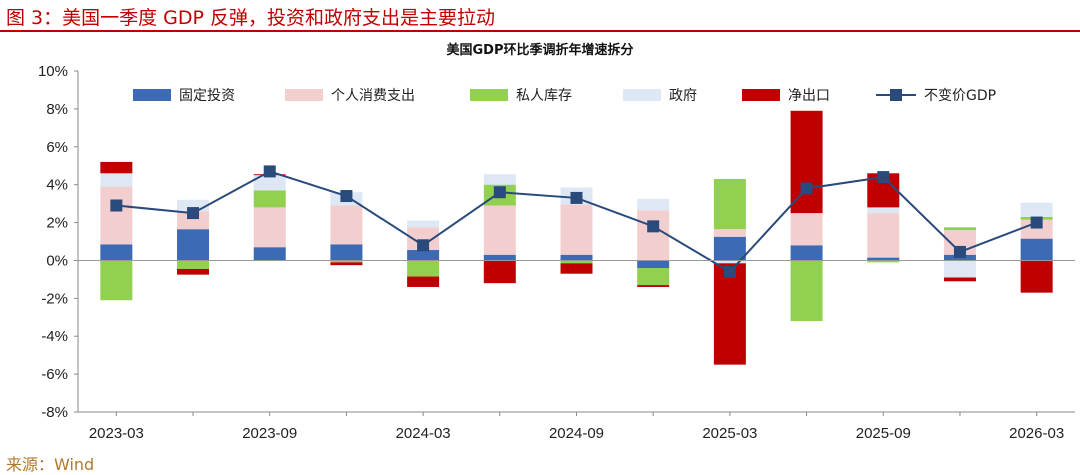  Describe the element at coordinates (683, 96) in the screenshot. I see `legend-label: 政府` at that location.